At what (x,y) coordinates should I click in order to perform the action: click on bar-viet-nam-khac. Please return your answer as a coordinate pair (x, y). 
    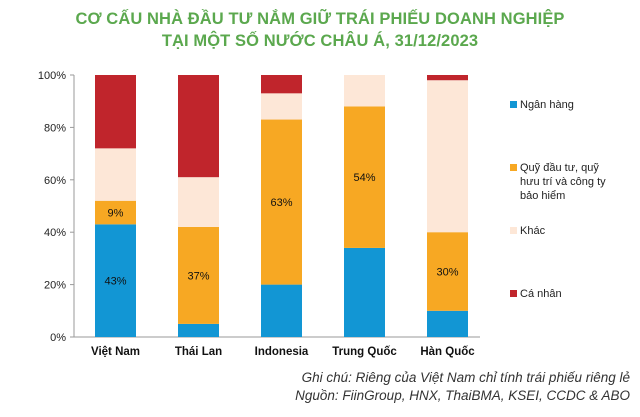
    Looking at the image, I should click on (115, 174).